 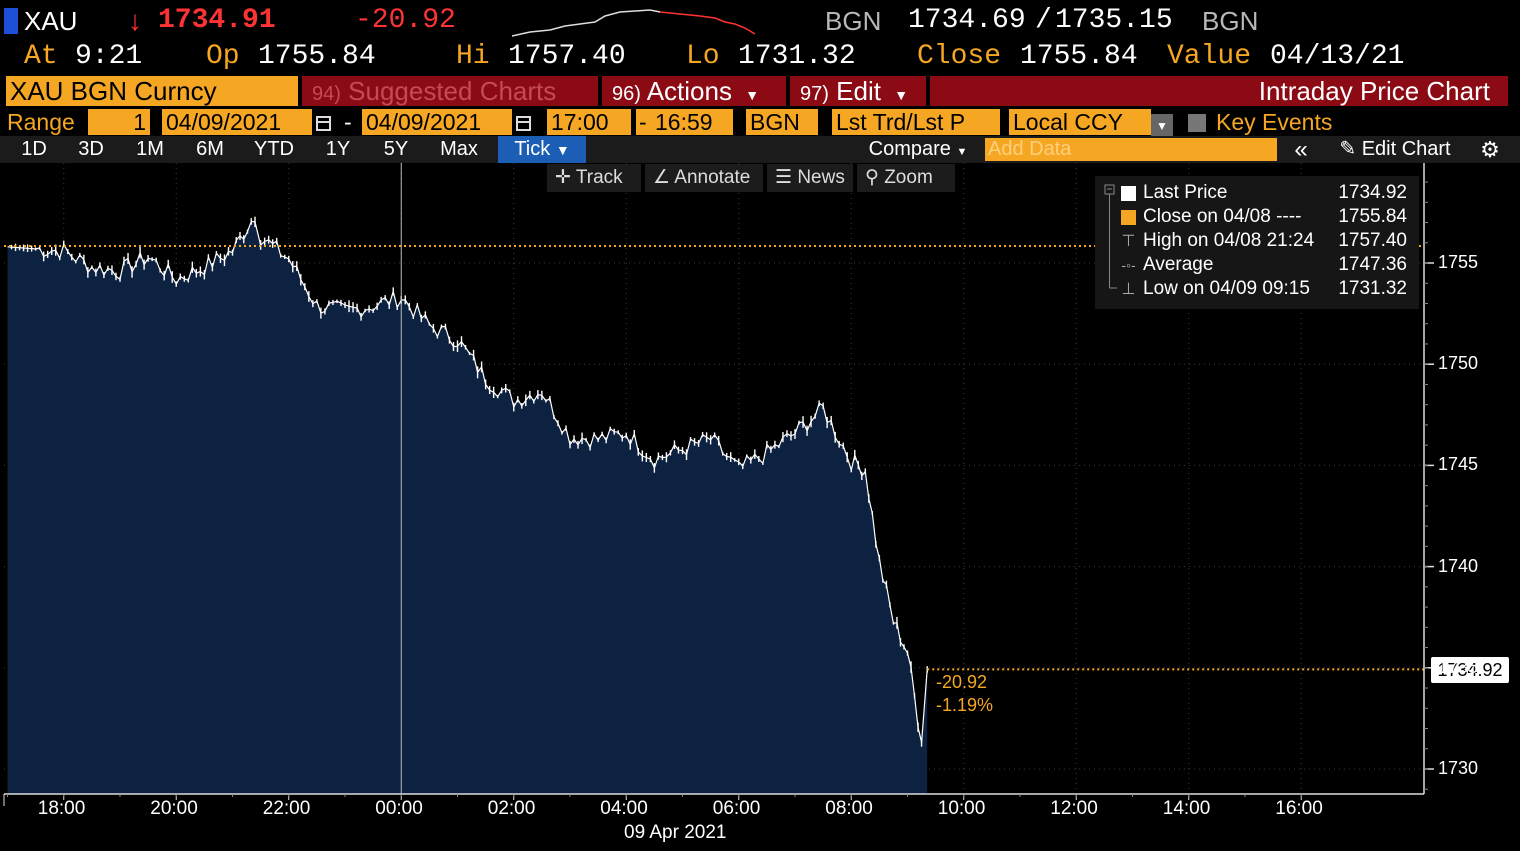 What do you see at coordinates (814, 94) in the screenshot?
I see `edit-number: 97)` at bounding box center [814, 94].